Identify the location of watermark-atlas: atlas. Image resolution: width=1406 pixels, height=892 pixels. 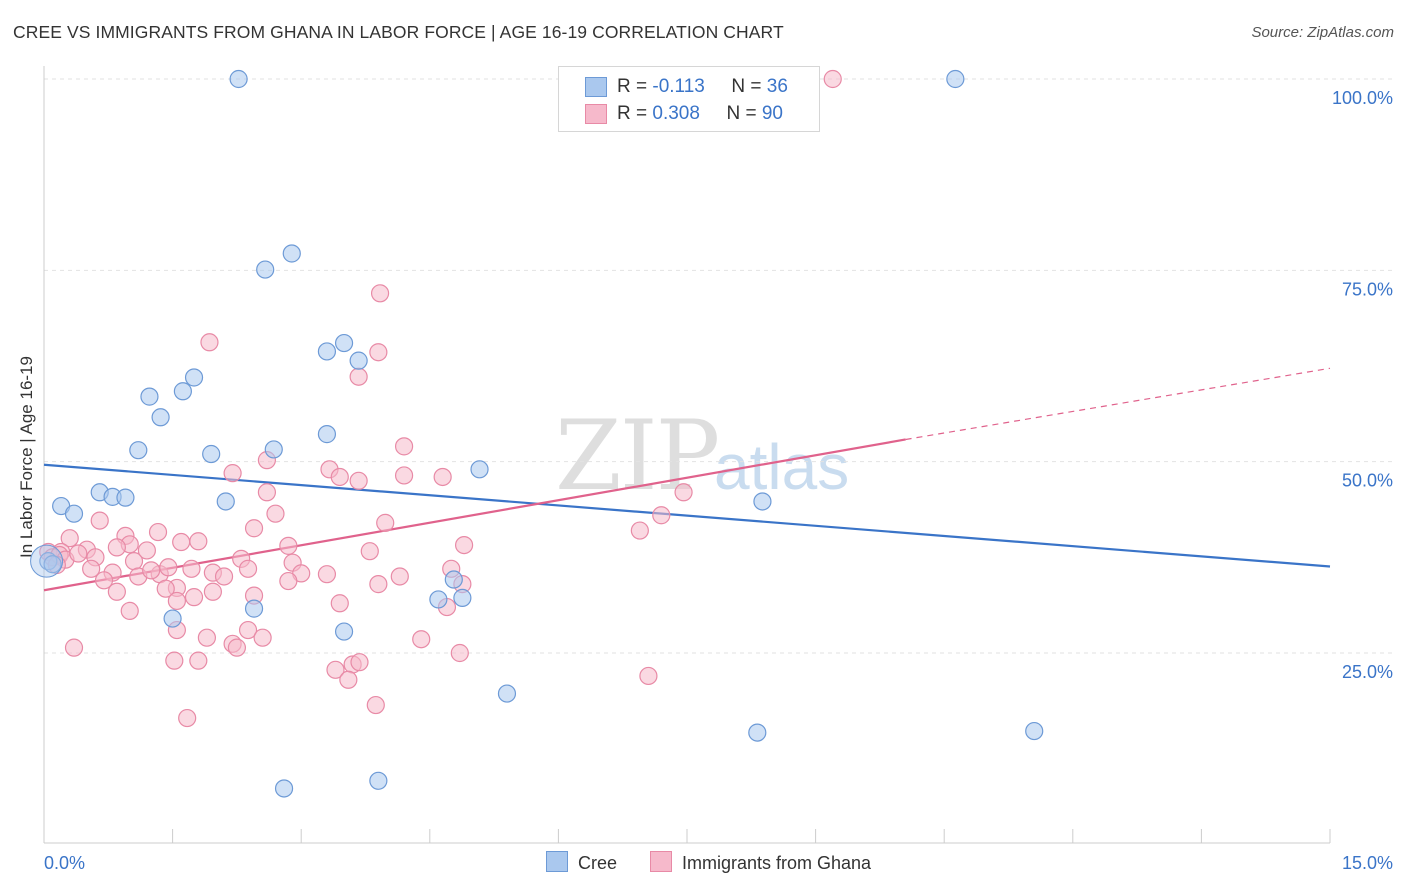
(782, 467).